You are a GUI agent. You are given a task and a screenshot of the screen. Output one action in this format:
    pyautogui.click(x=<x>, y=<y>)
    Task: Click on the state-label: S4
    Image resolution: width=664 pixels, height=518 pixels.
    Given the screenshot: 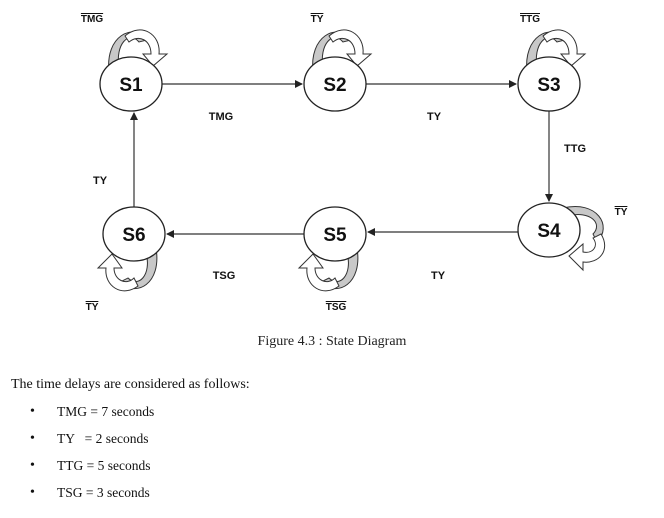 What is the action you would take?
    pyautogui.click(x=549, y=231)
    